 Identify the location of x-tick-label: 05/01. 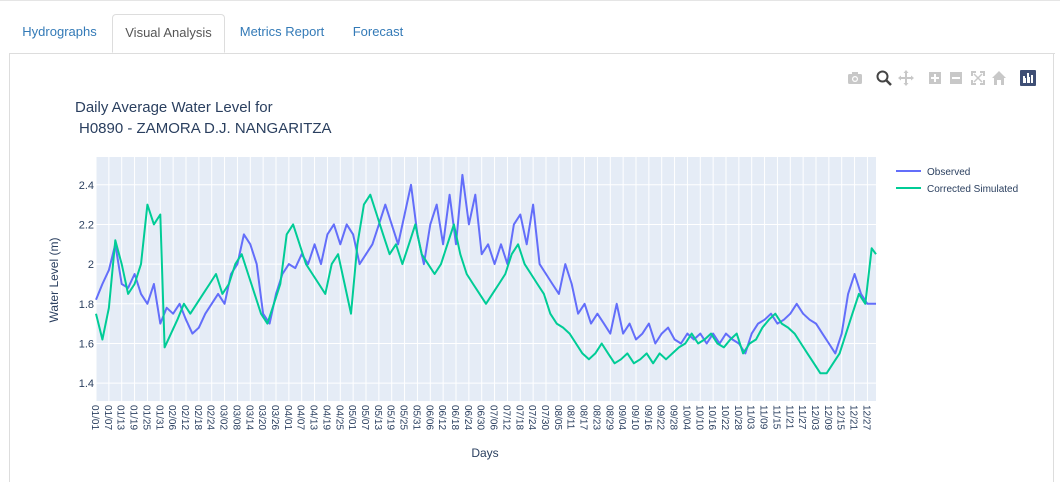
(351, 417).